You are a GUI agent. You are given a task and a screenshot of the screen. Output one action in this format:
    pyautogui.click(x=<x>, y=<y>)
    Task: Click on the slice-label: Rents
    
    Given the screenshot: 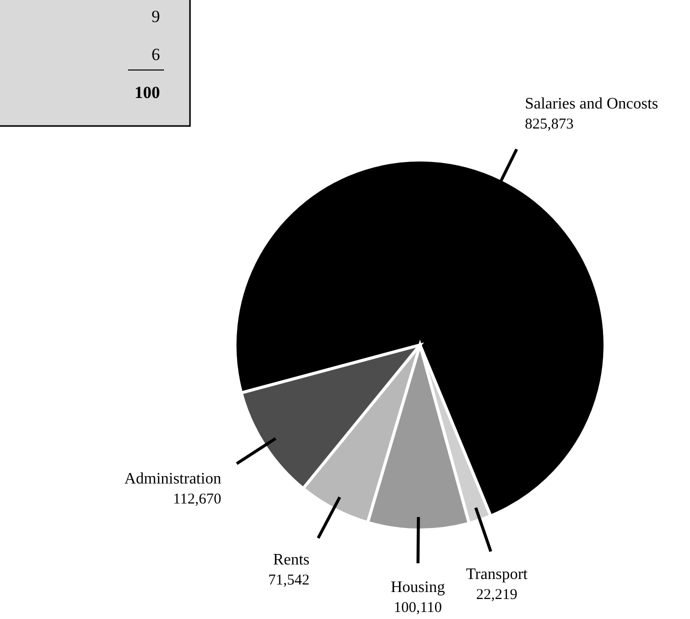 What is the action you would take?
    pyautogui.click(x=291, y=559)
    